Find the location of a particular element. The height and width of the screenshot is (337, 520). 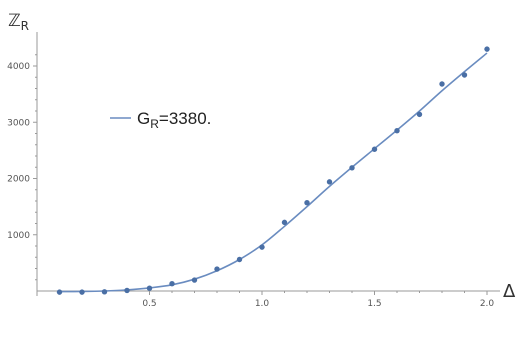

x-axis: 0.5 1.0 1.5 2.0 Δ is located at coordinates (276, 295).